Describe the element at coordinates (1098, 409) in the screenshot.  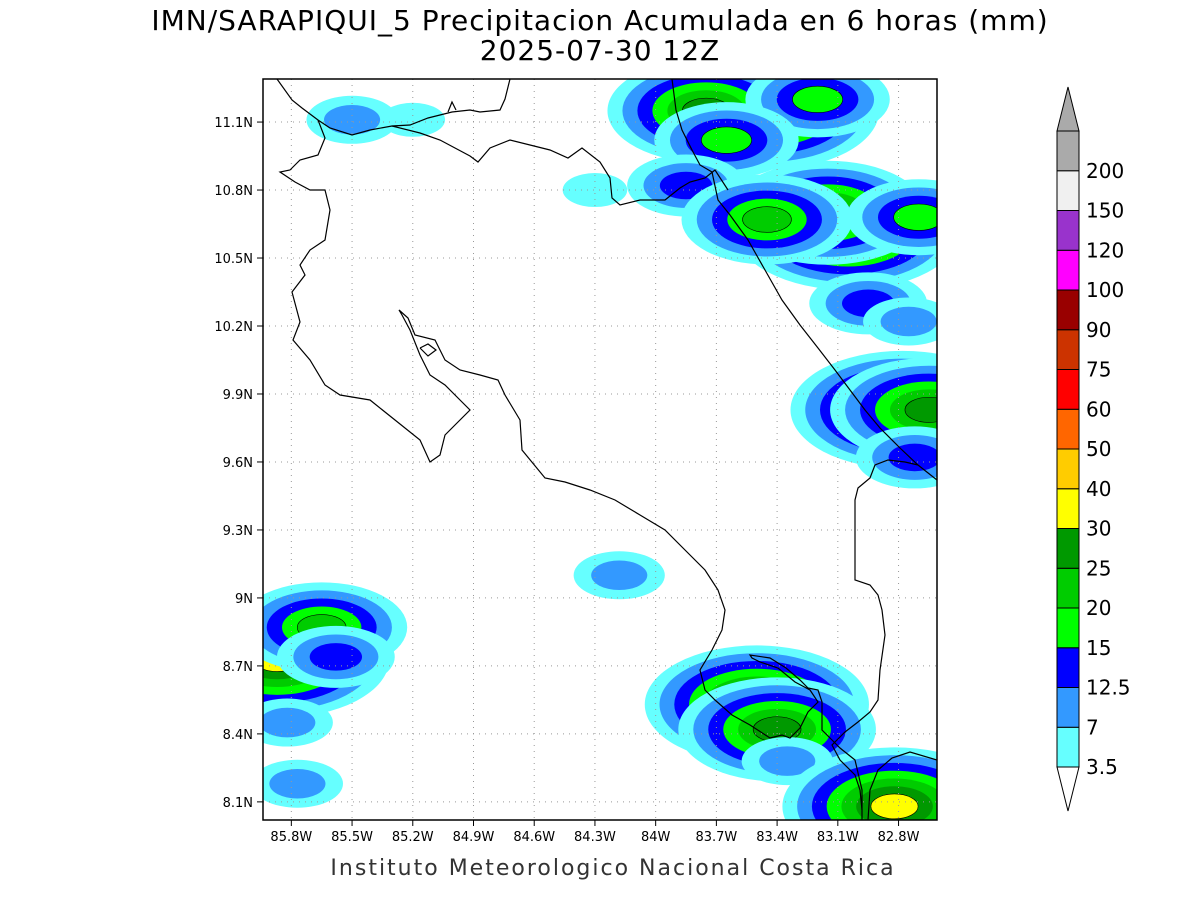
I see `colorbar-level-label: 60` at that location.